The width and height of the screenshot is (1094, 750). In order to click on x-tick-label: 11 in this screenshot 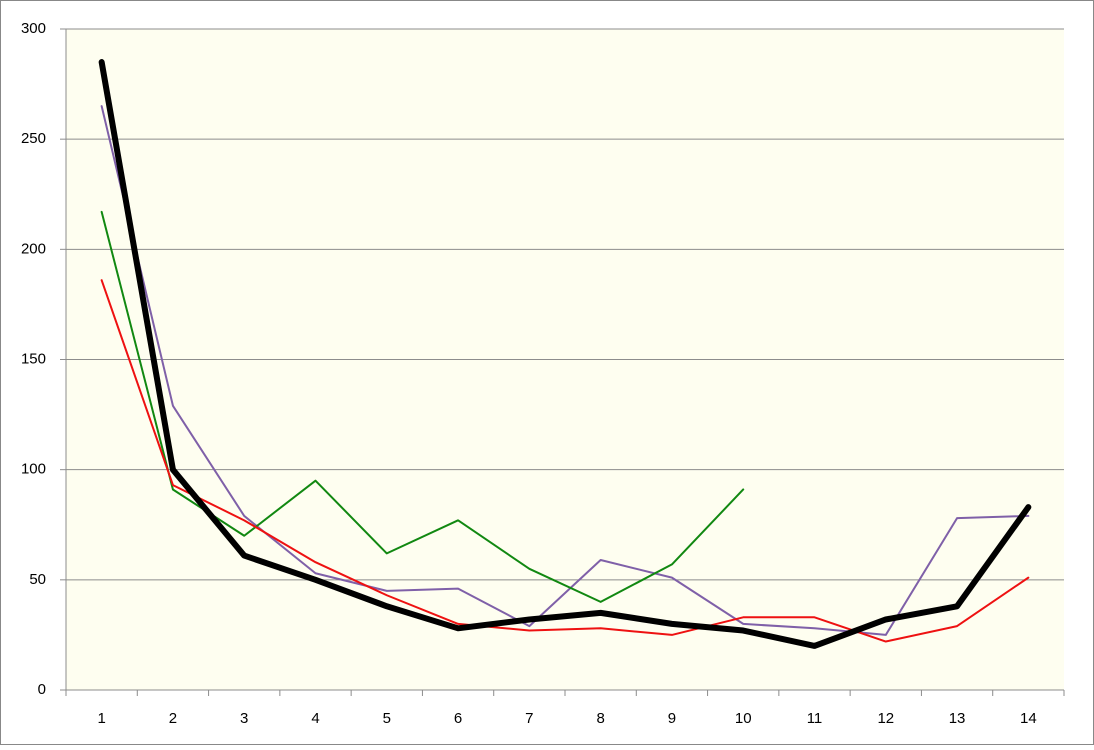, I will do `click(815, 718)`.